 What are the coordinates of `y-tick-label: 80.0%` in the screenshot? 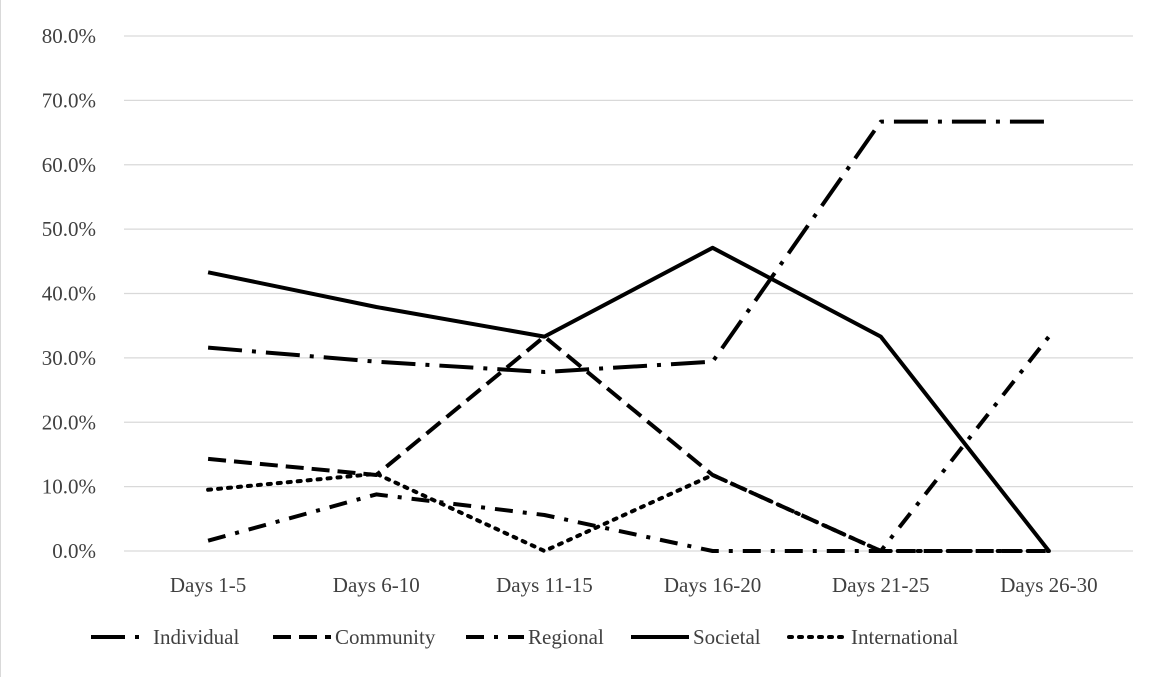 It's located at (69, 36).